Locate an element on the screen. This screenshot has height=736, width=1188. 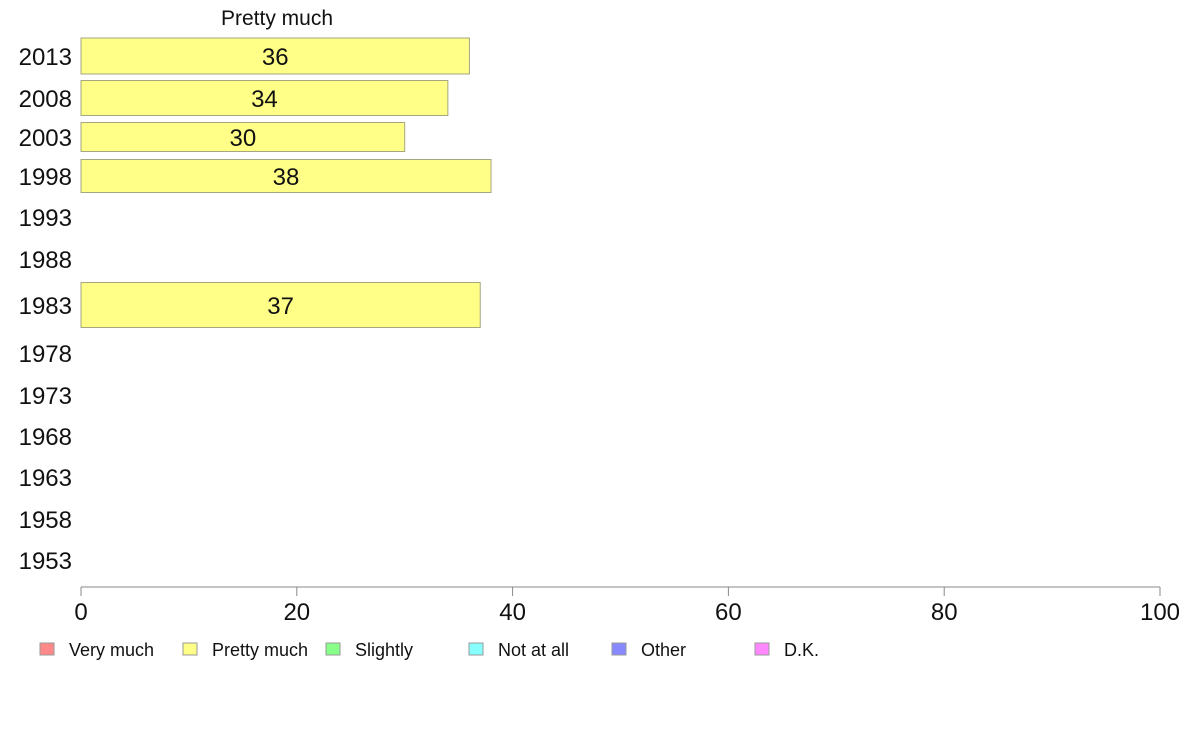
bar-1983 is located at coordinates (280, 305).